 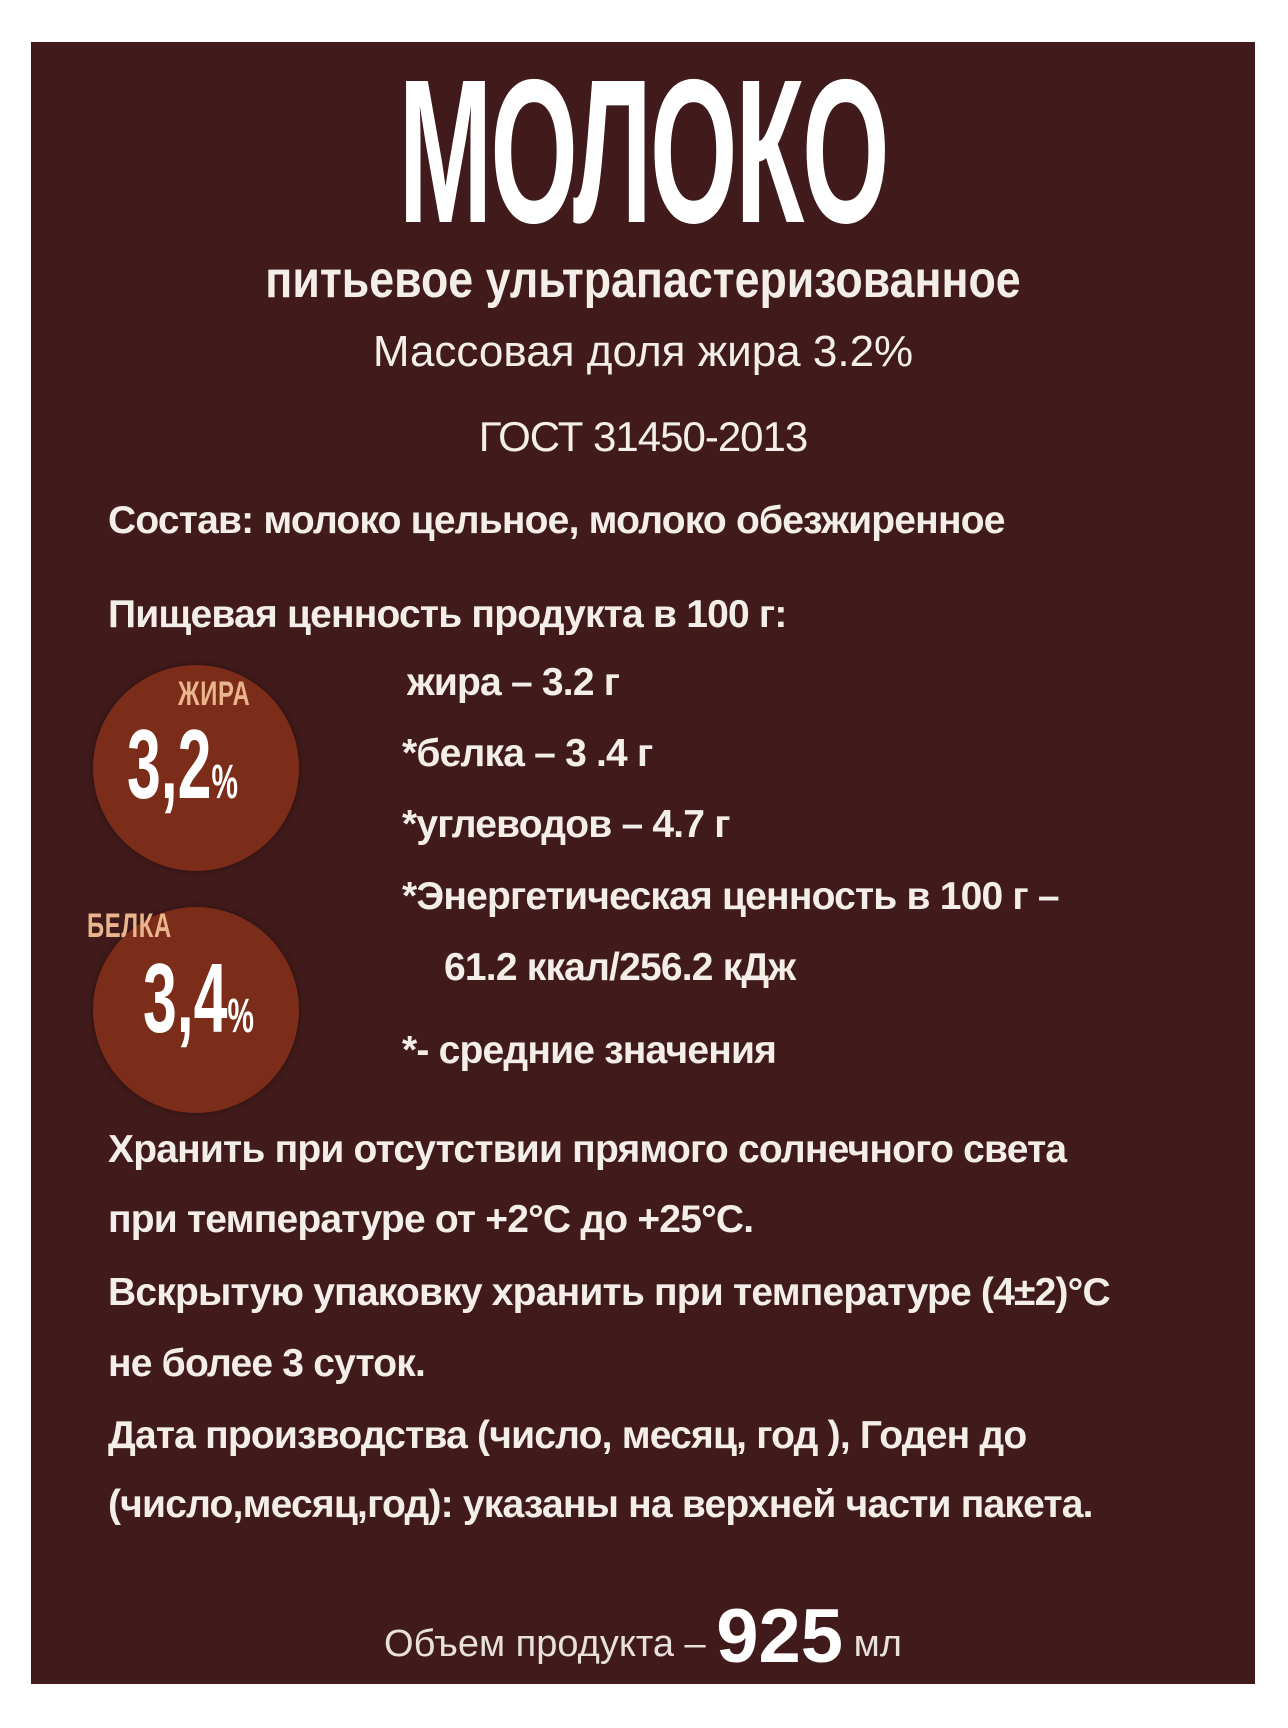 I want to click on fat-badge, so click(x=196, y=768).